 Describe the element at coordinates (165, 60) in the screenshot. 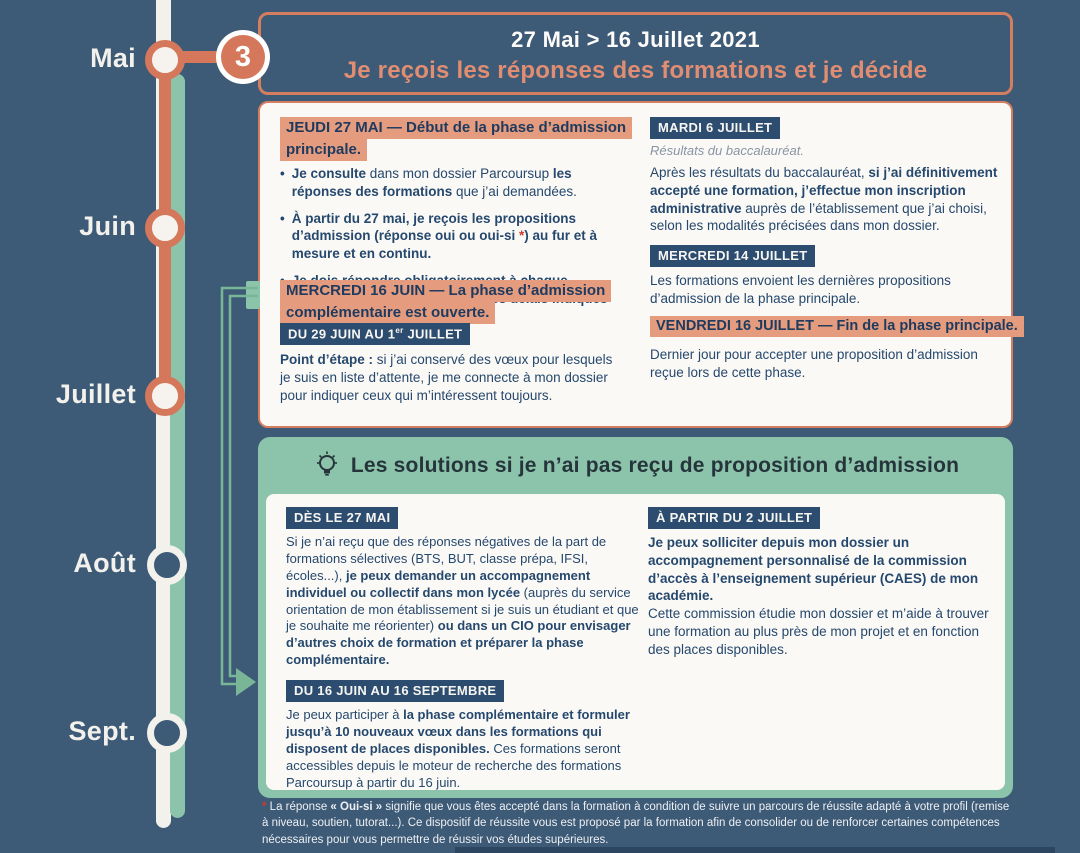

I see `timeline-node-mai` at that location.